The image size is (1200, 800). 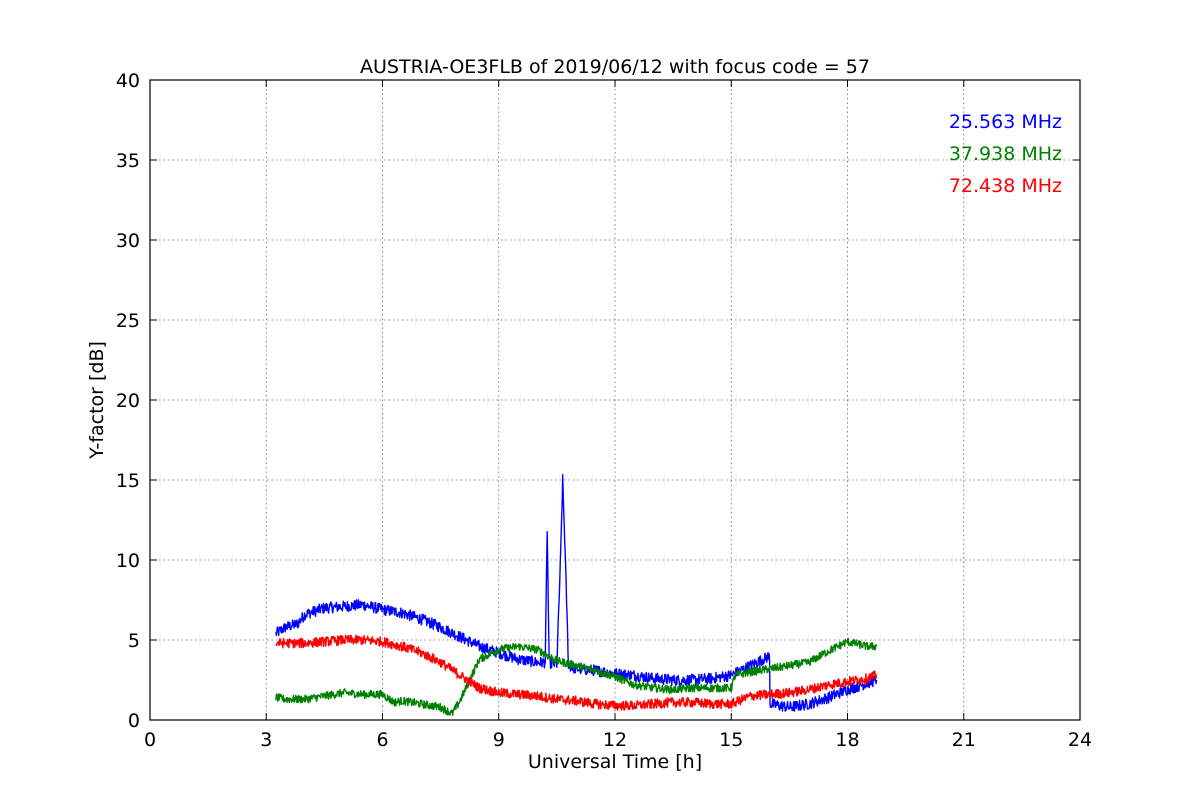 What do you see at coordinates (128, 481) in the screenshot?
I see `y-tick-label: 15` at bounding box center [128, 481].